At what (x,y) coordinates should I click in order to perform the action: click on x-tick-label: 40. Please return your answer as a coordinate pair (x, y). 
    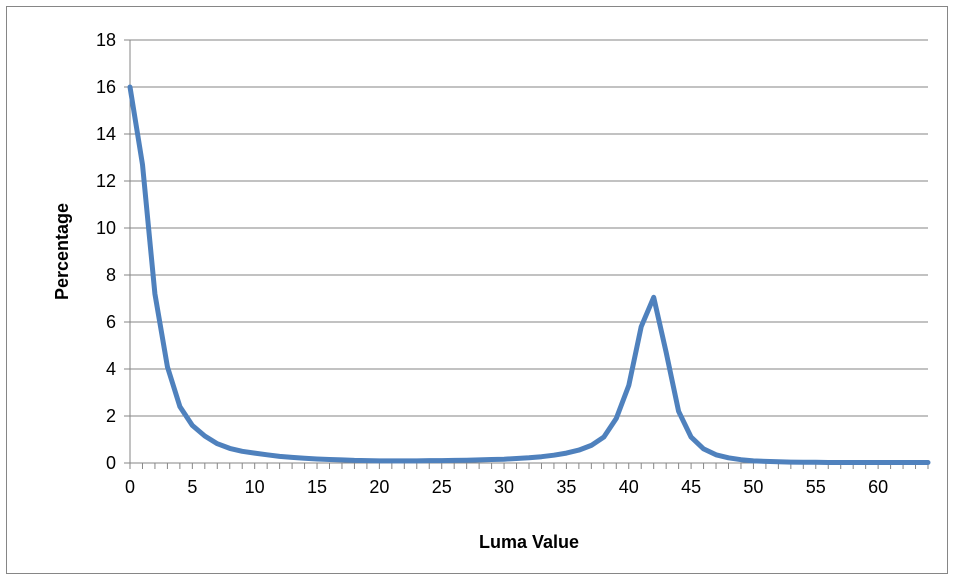
    Looking at the image, I should click on (629, 487).